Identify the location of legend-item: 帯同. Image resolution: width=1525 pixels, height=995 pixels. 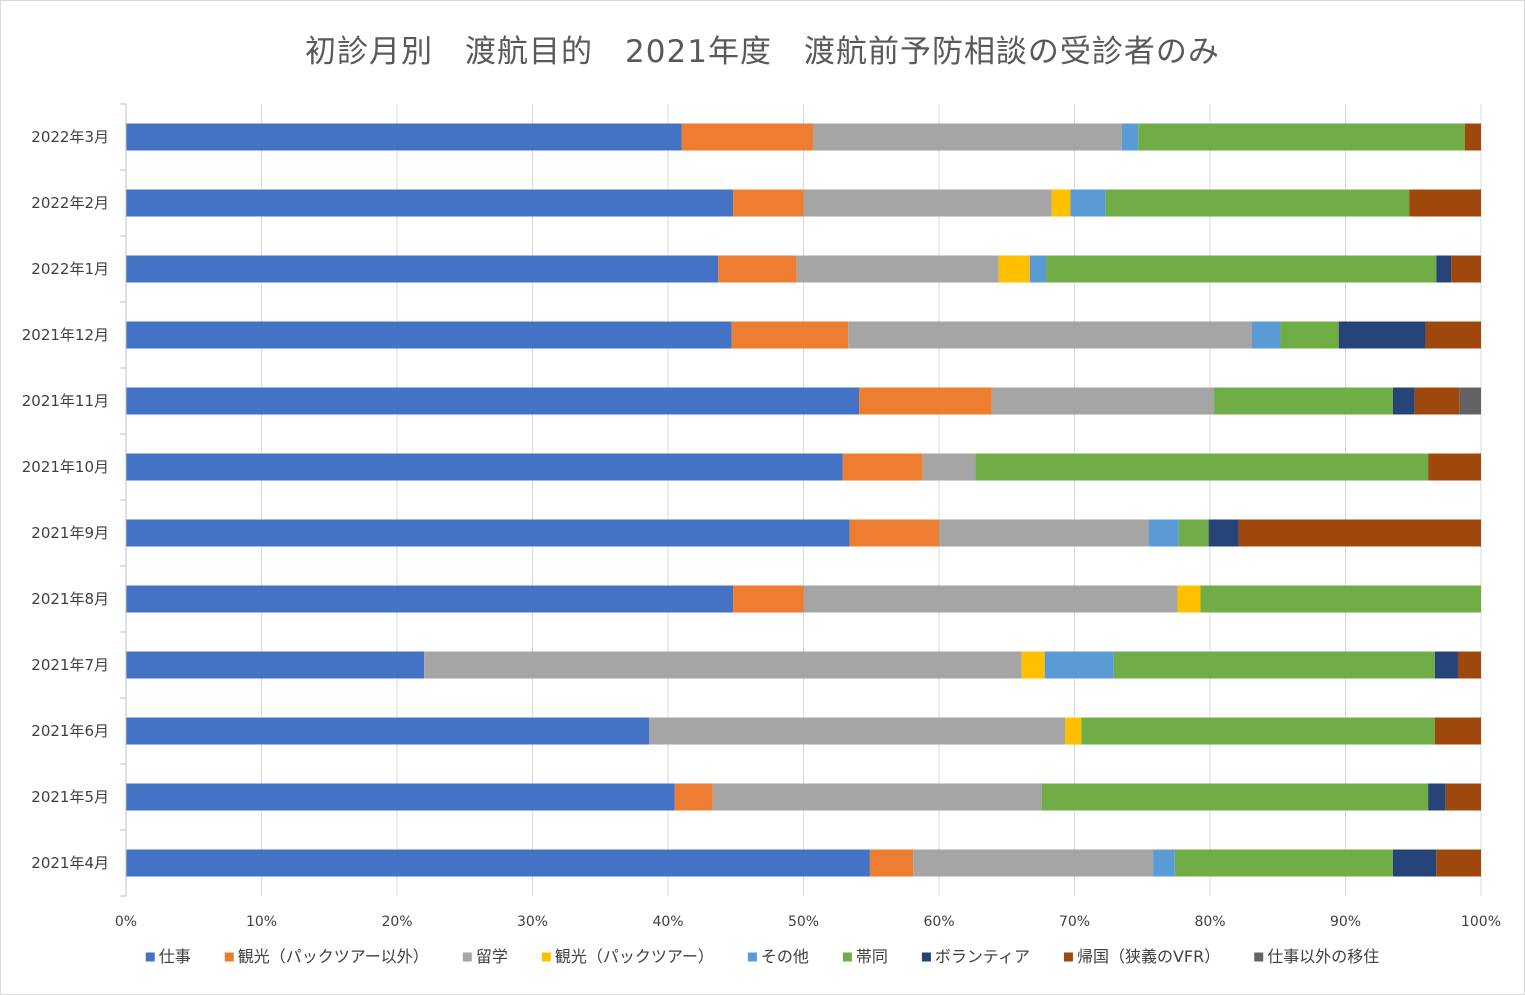
(865, 956).